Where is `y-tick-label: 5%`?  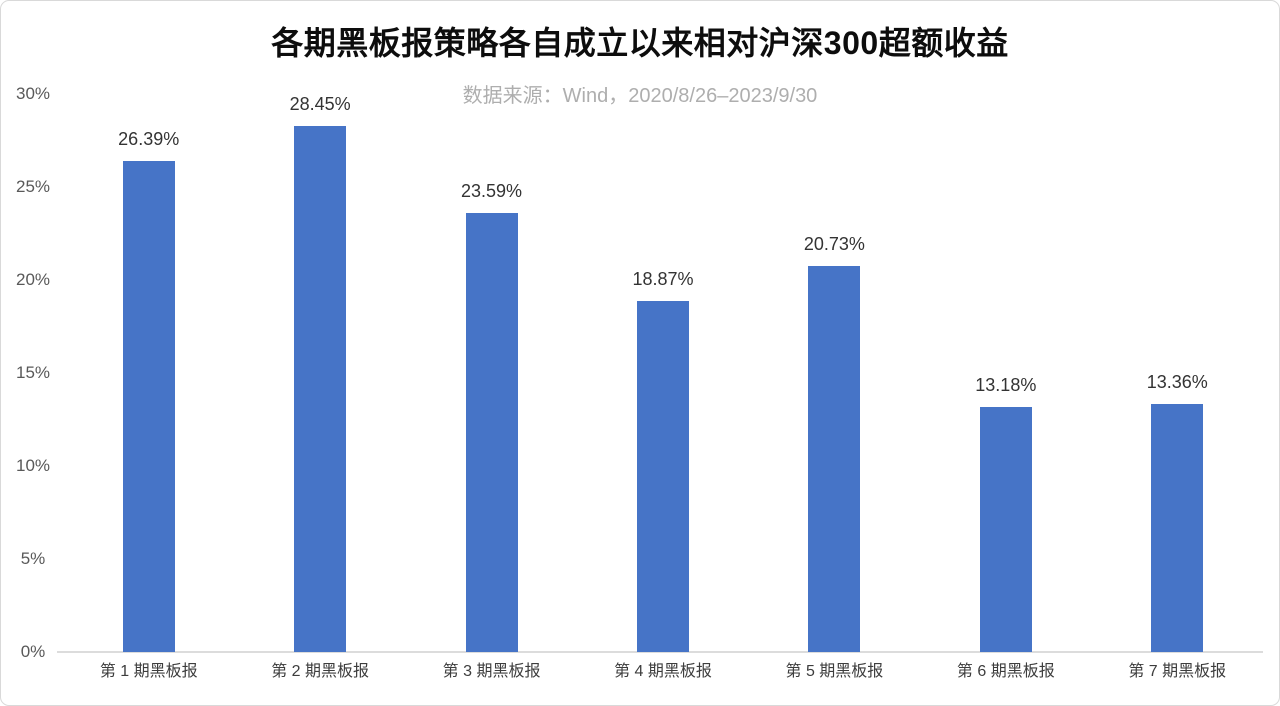 y-tick-label: 5% is located at coordinates (33, 558).